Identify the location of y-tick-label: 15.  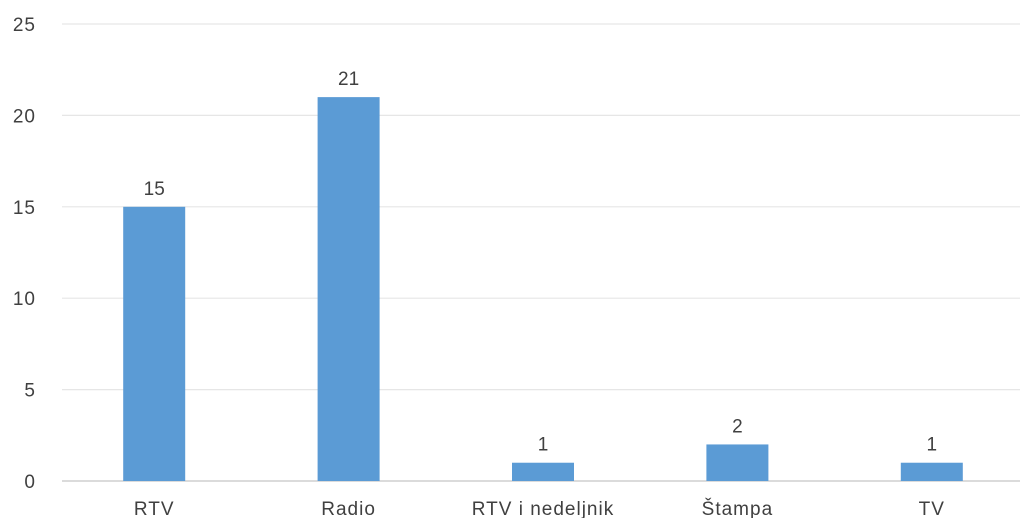
(24, 208).